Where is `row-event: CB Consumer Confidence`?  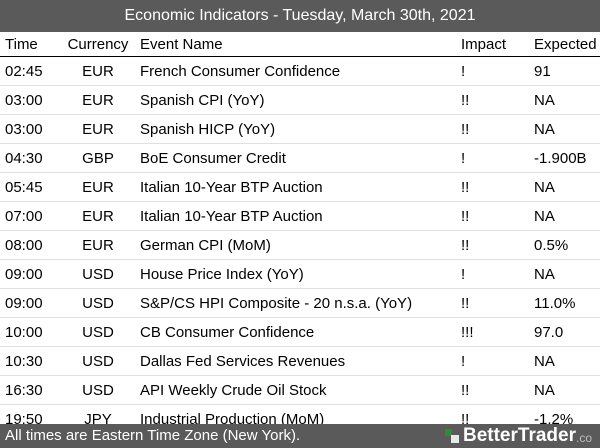
row-event: CB Consumer Confidence is located at coordinates (227, 332).